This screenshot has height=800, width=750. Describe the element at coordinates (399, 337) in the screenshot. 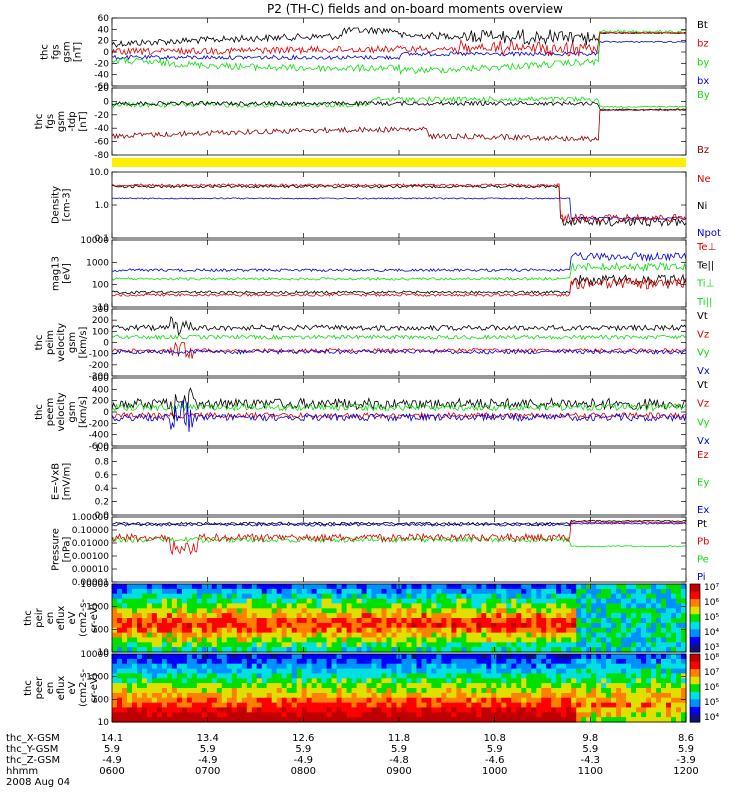

I see `series-line-Vz` at that location.